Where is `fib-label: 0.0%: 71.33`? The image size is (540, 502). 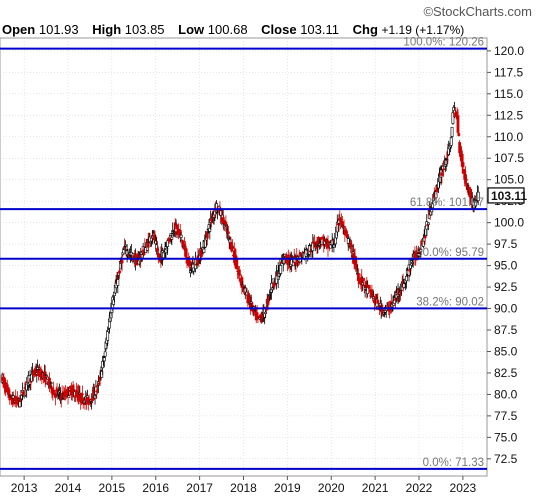
fib-label: 0.0%: 71.33 is located at coordinates (453, 463).